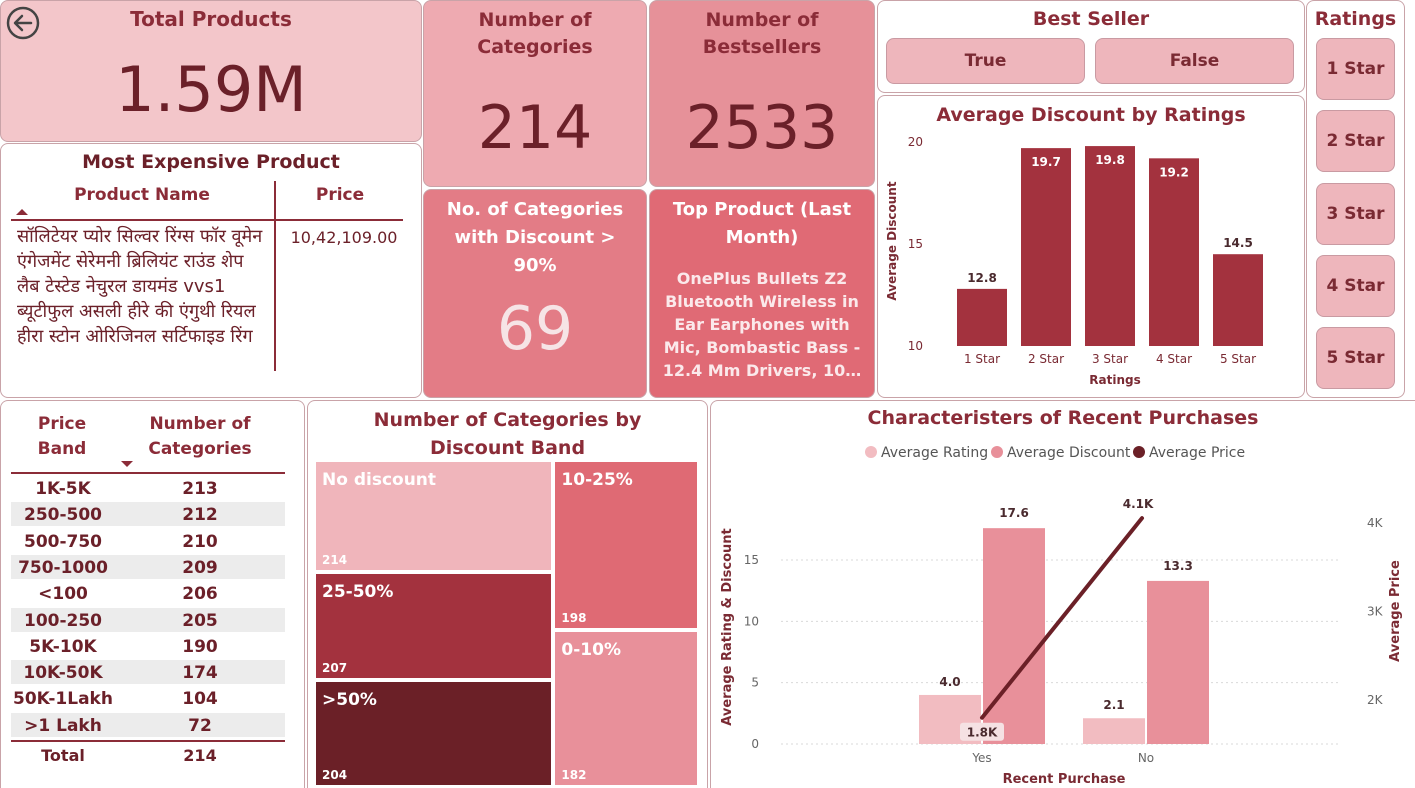 This screenshot has height=788, width=1415. I want to click on legend-label: Average Price, so click(1197, 453).